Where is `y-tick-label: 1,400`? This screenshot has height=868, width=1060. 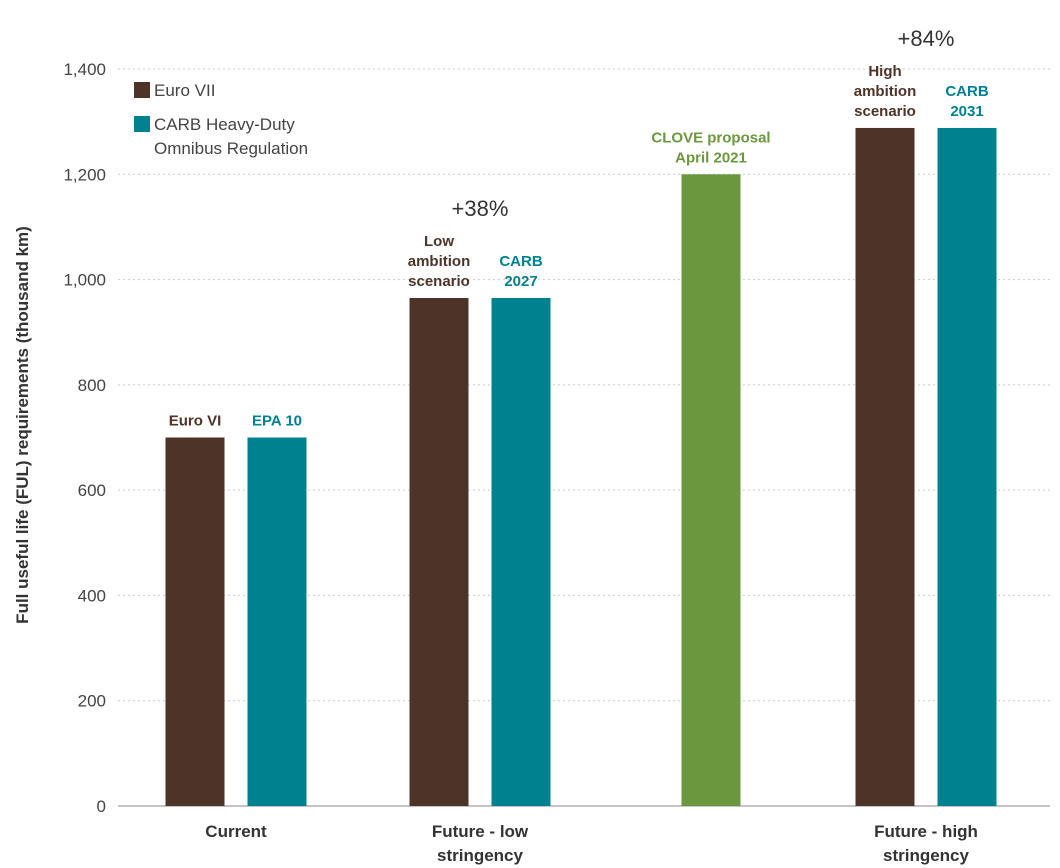 y-tick-label: 1,400 is located at coordinates (84, 69).